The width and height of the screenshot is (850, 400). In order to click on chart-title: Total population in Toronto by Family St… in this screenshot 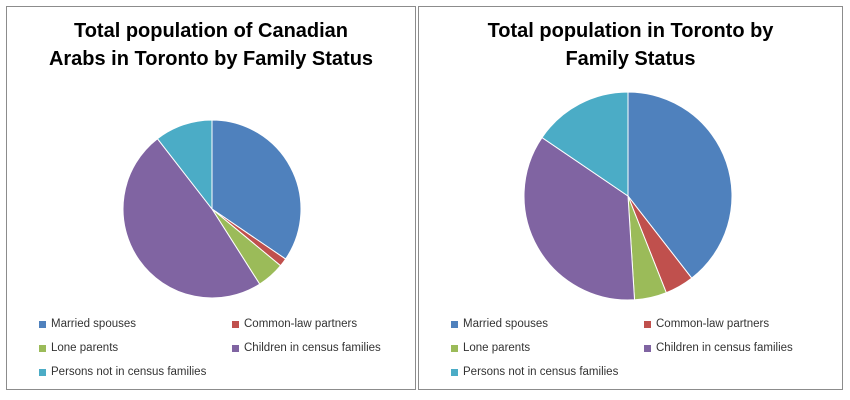, I will do `click(630, 45)`.